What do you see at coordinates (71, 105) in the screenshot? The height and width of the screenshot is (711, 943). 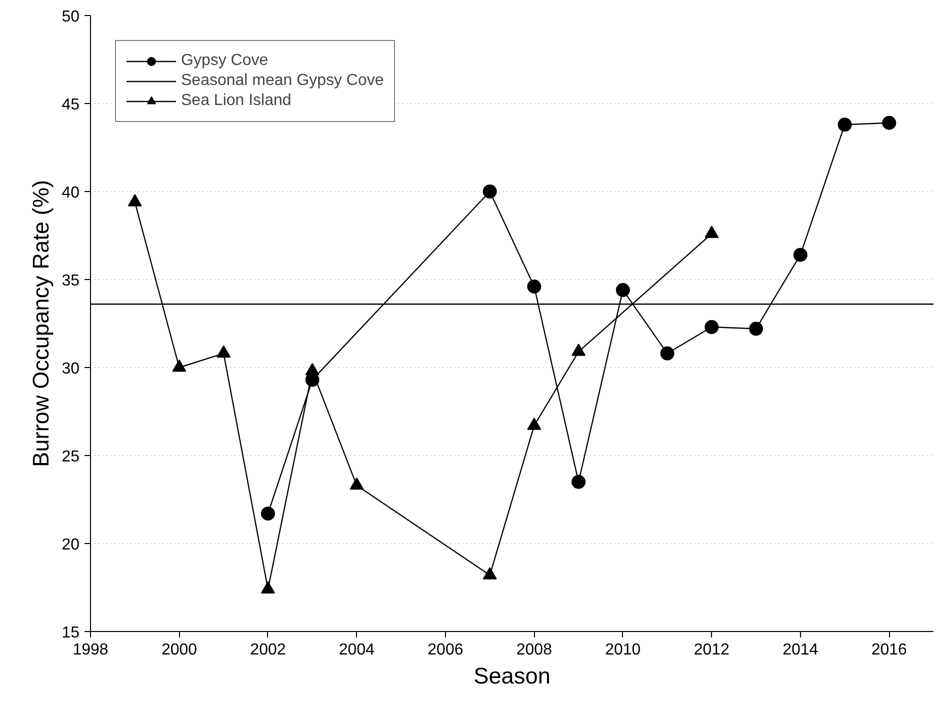 I see `y-tick-label: 45` at bounding box center [71, 105].